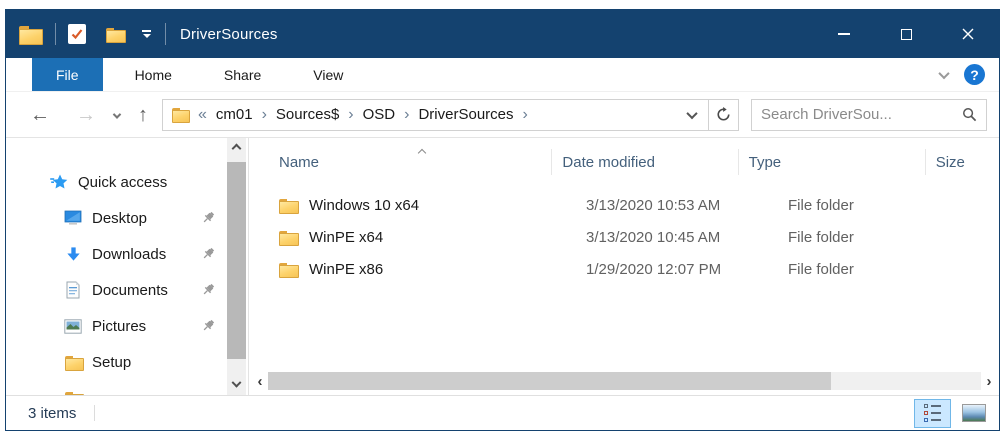  What do you see at coordinates (202, 114) in the screenshot?
I see `breadcrumb-overflow-chevron: «` at bounding box center [202, 114].